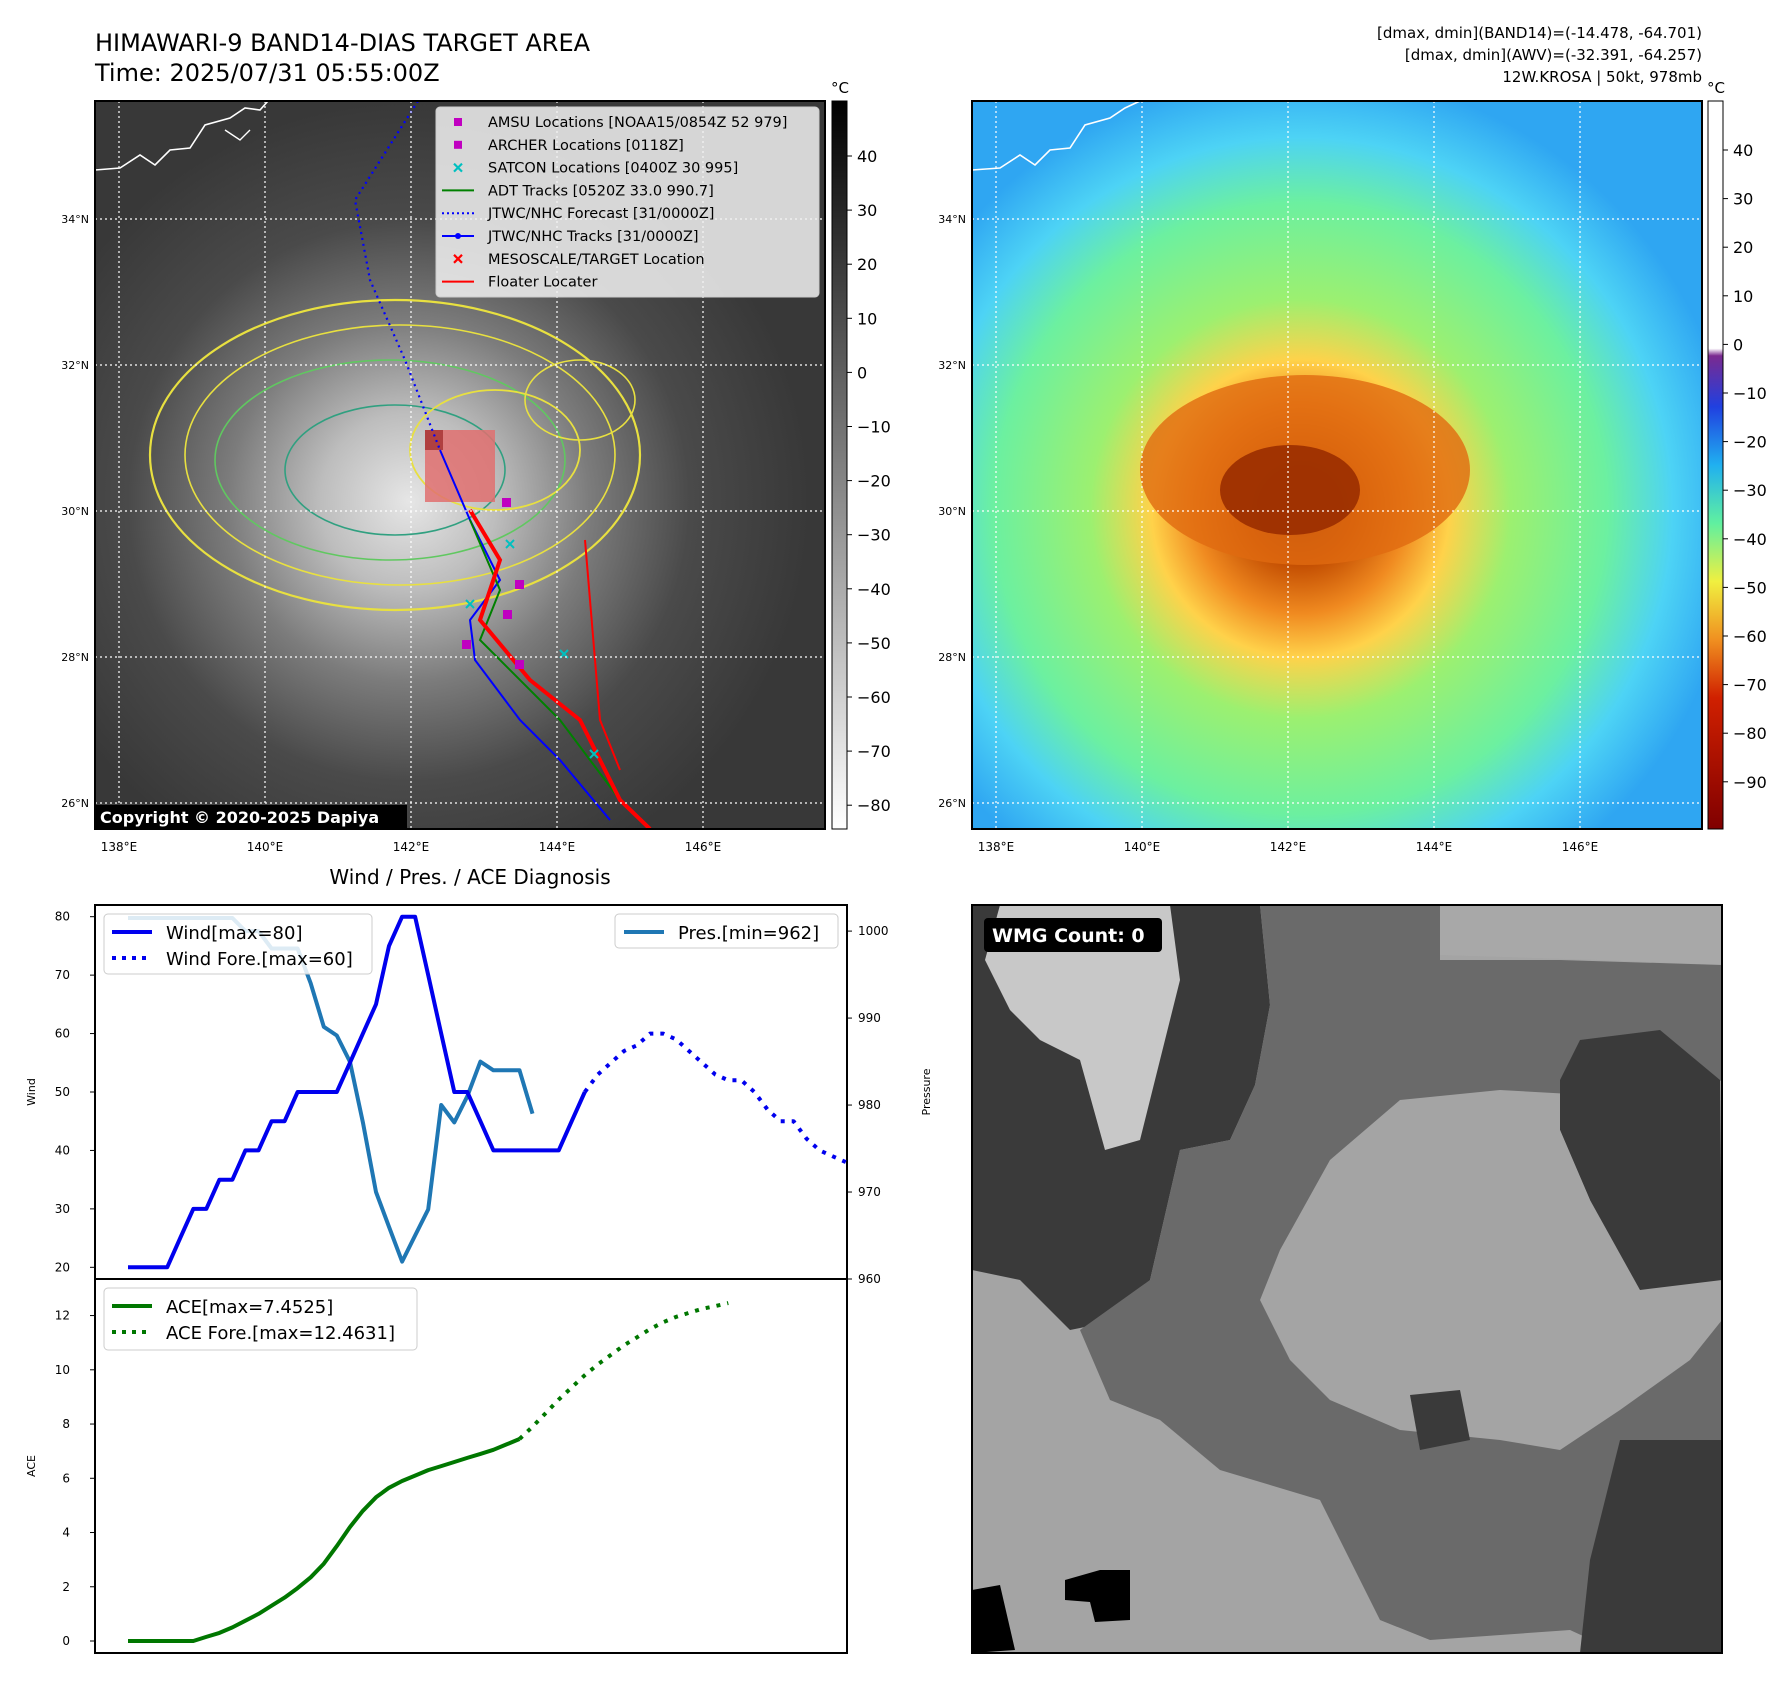 The image size is (1788, 1690). What do you see at coordinates (458, 236) in the screenshot?
I see `legend-marker-dot` at bounding box center [458, 236].